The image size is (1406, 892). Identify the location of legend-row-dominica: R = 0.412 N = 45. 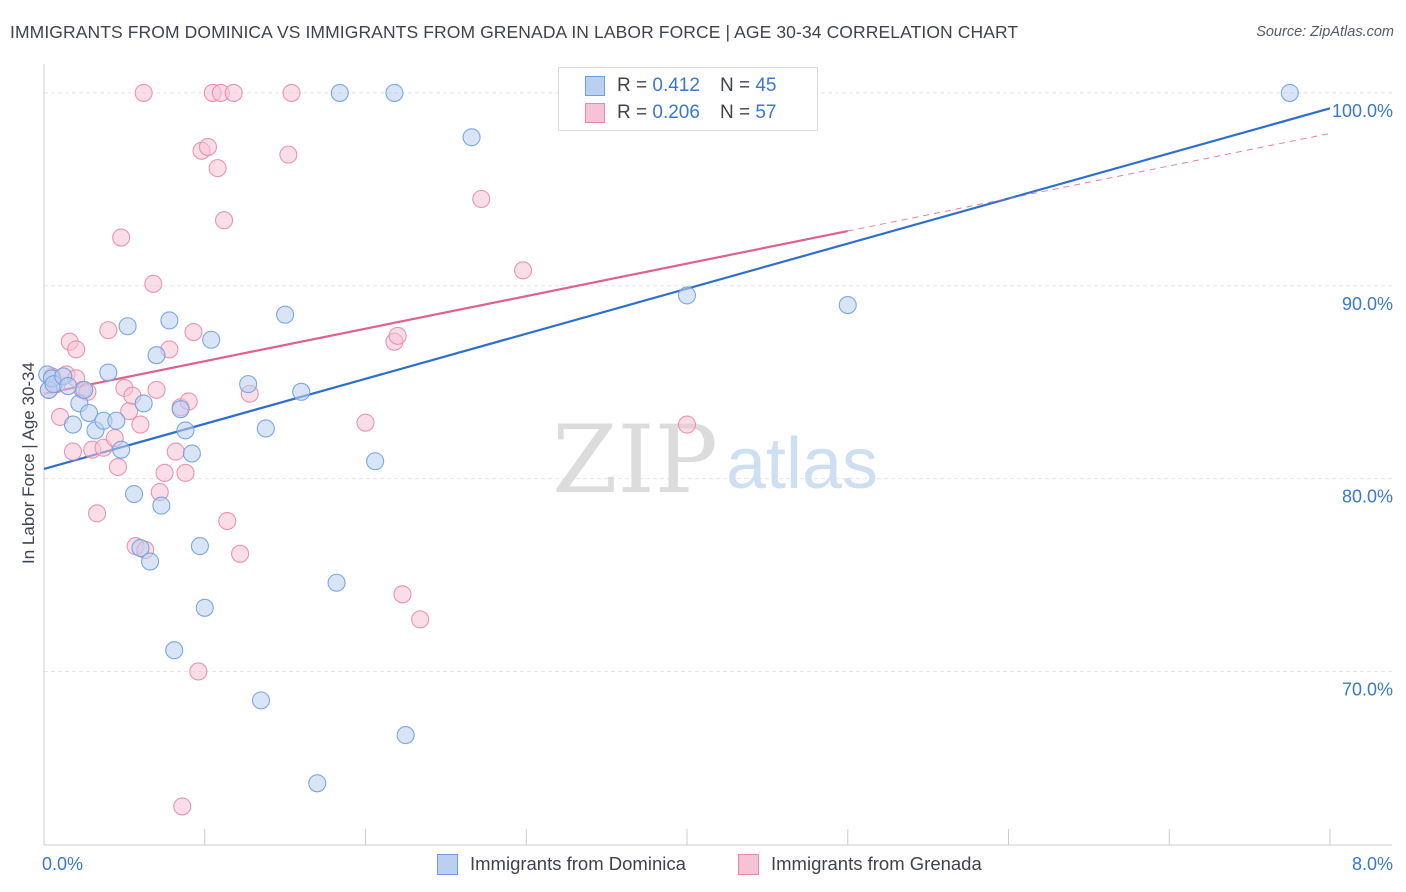
(680, 86).